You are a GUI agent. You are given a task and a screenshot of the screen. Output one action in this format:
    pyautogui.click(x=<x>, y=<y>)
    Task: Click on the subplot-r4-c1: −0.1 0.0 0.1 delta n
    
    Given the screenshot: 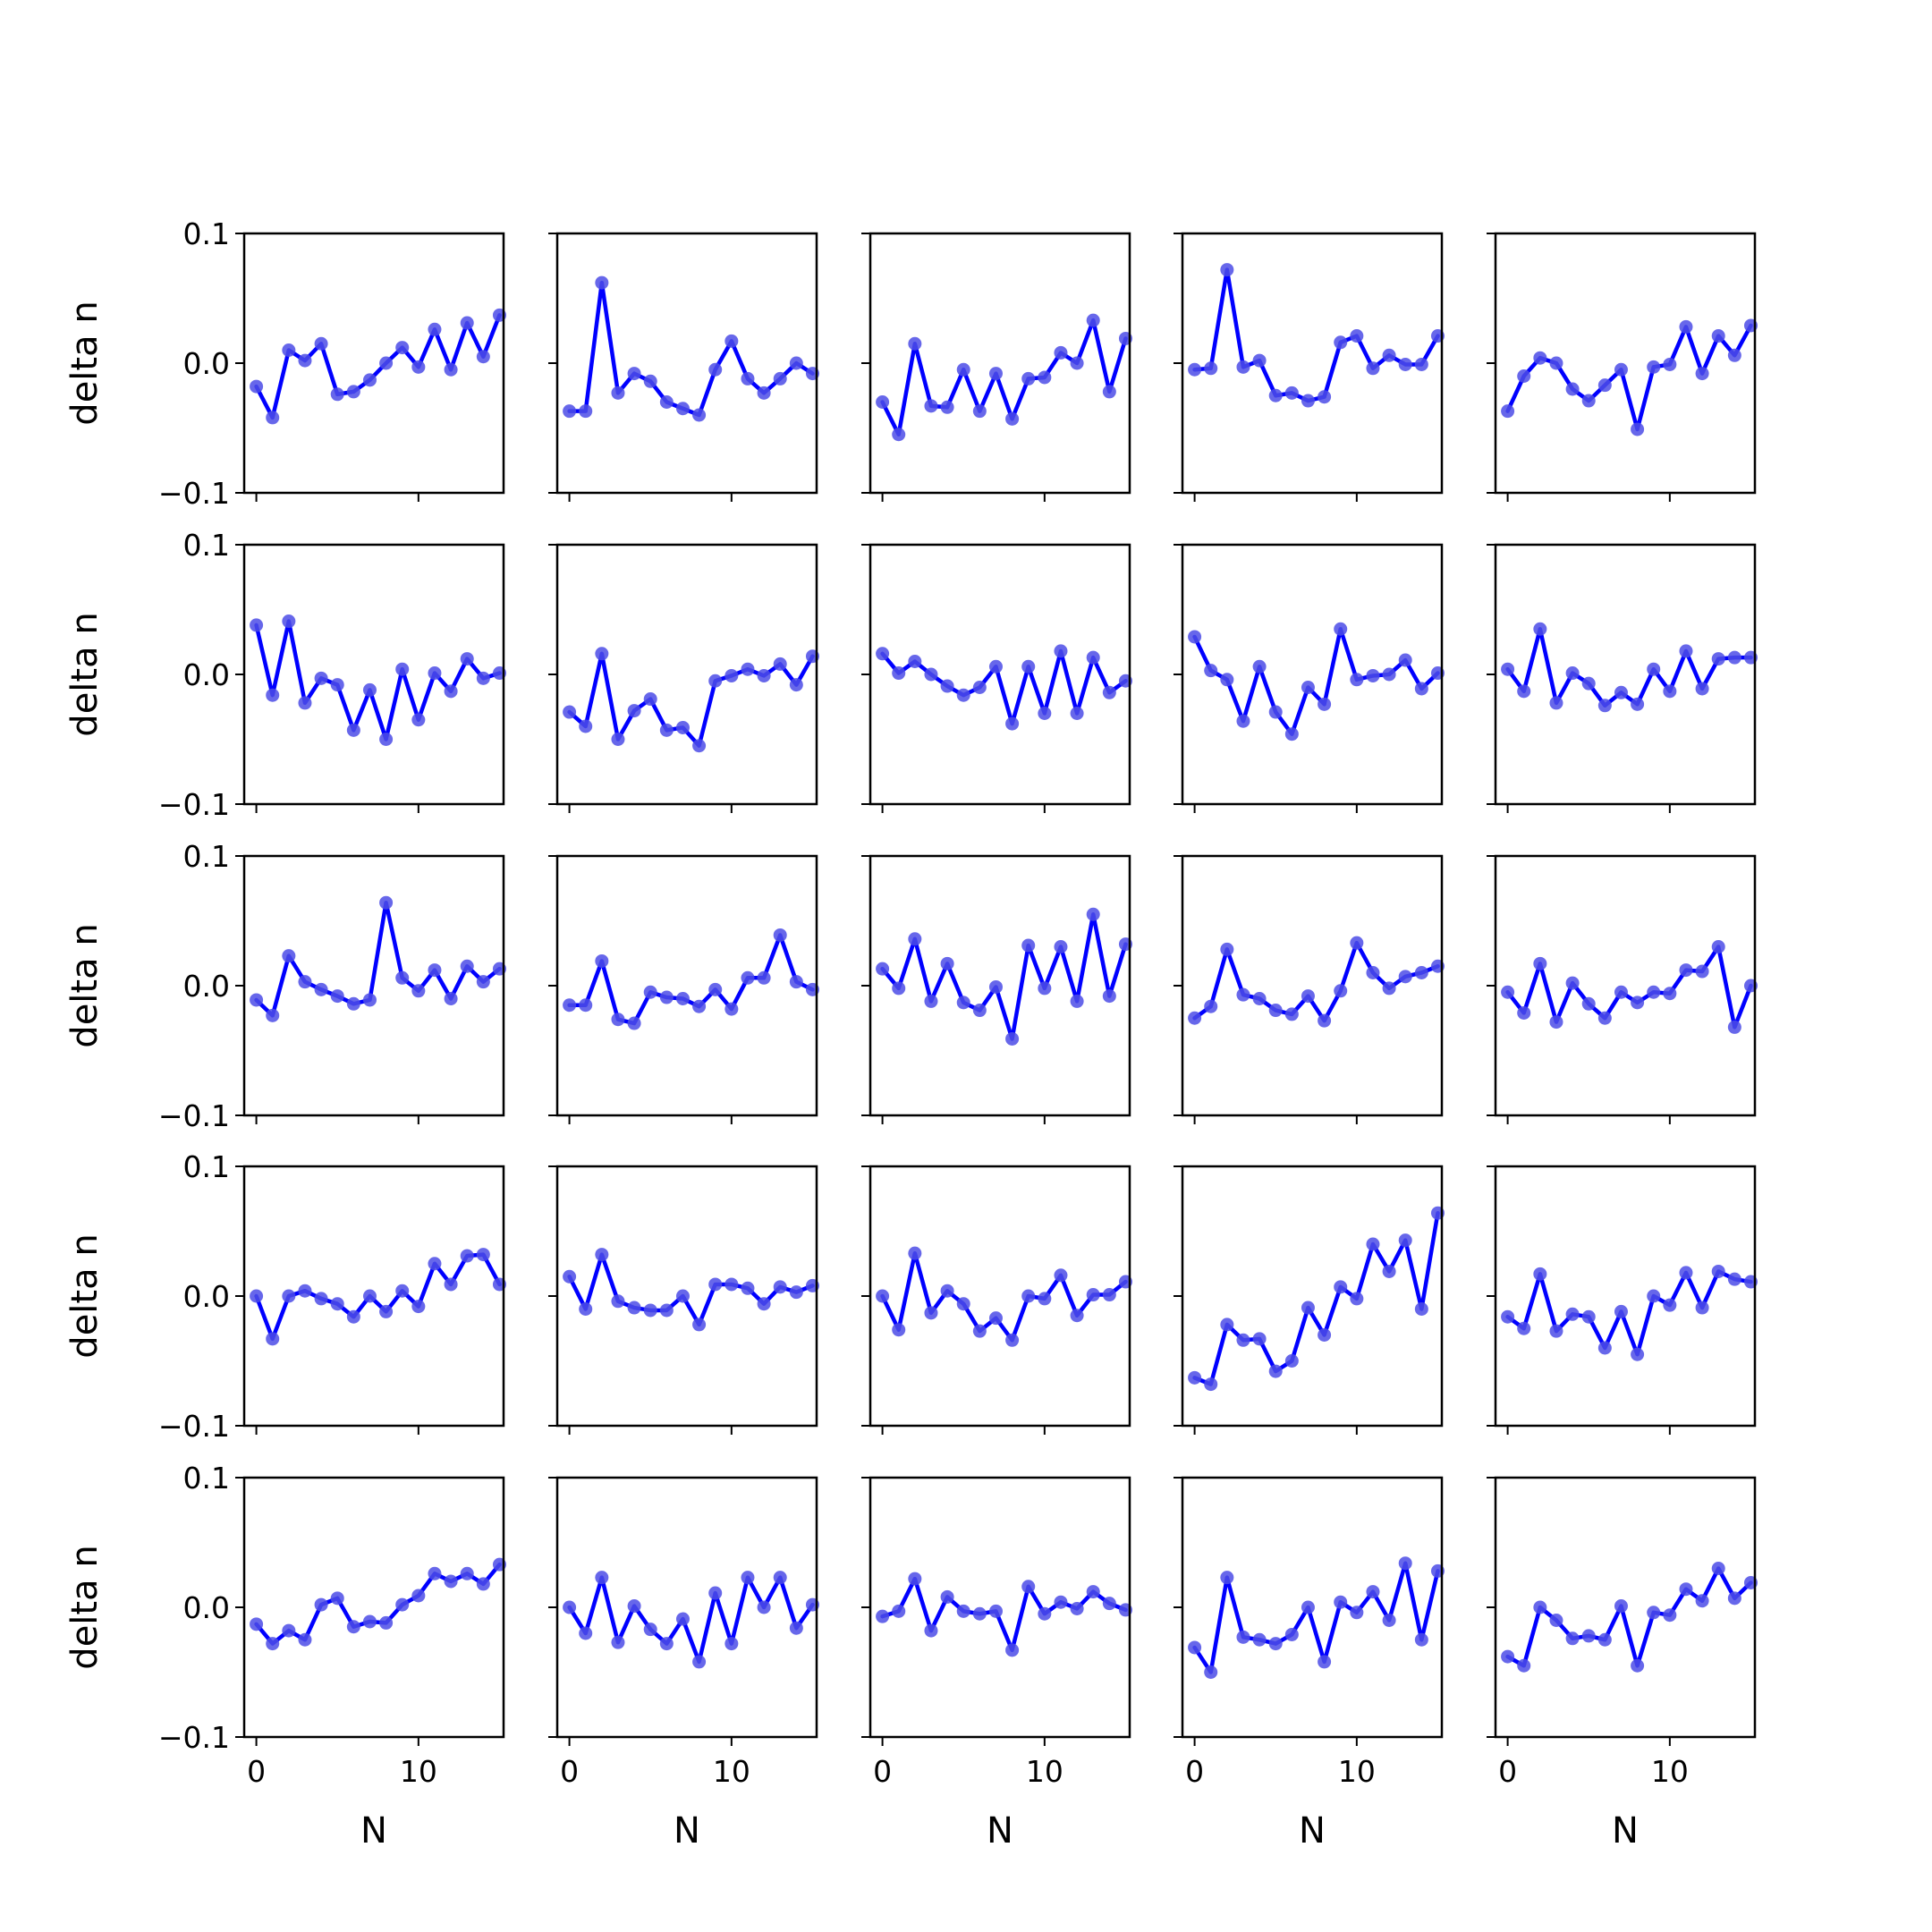 What is the action you would take?
    pyautogui.click(x=285, y=1296)
    